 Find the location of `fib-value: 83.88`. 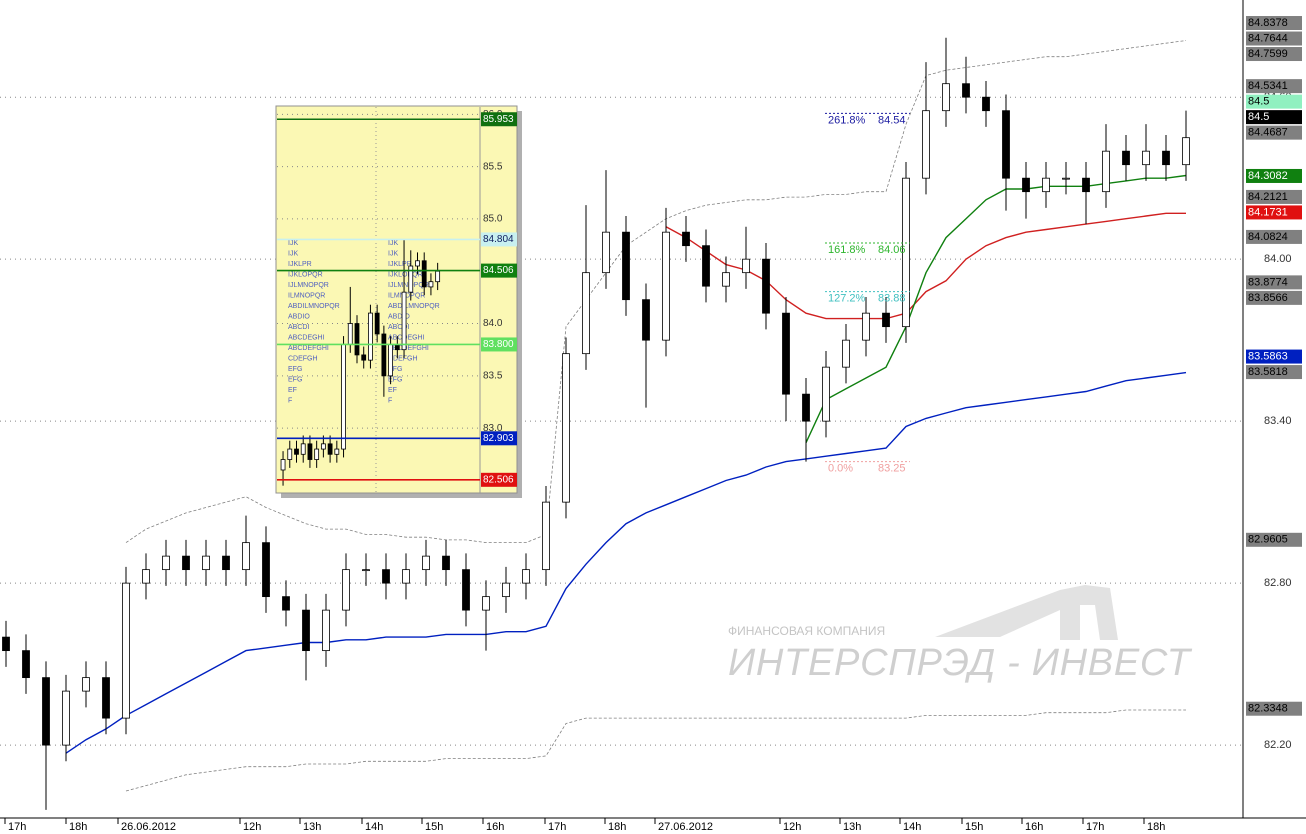

fib-value: 83.88 is located at coordinates (892, 298).